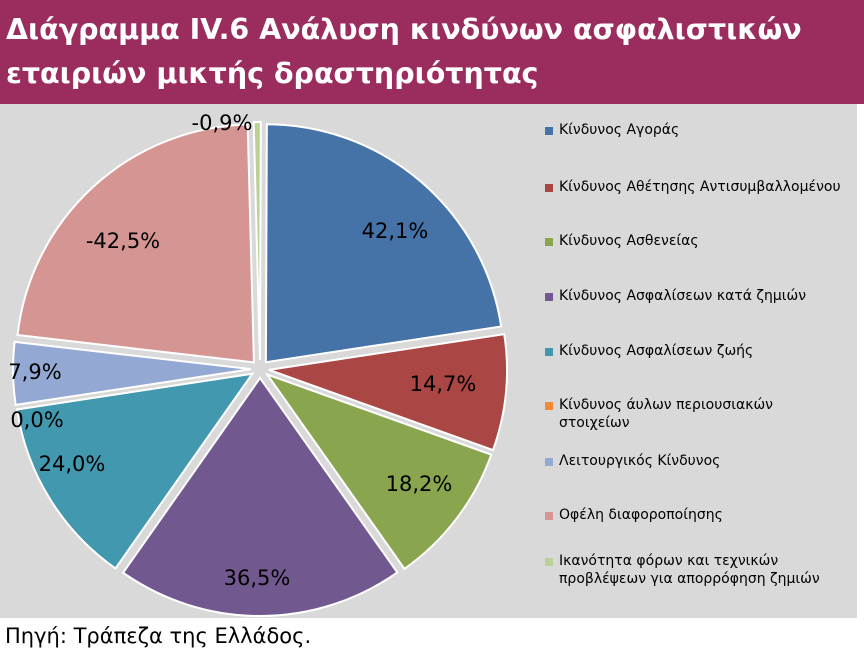  I want to click on slice-label-9: -0,9%, so click(222, 123).